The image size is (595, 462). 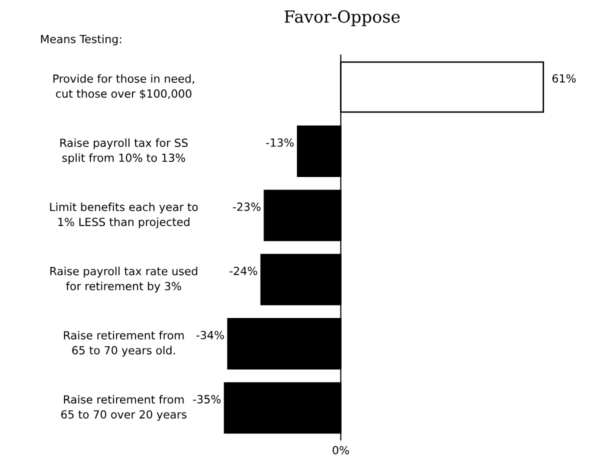 I want to click on y-tick-label: Raise retirement from 65 to 70 years old., so click(x=124, y=343).